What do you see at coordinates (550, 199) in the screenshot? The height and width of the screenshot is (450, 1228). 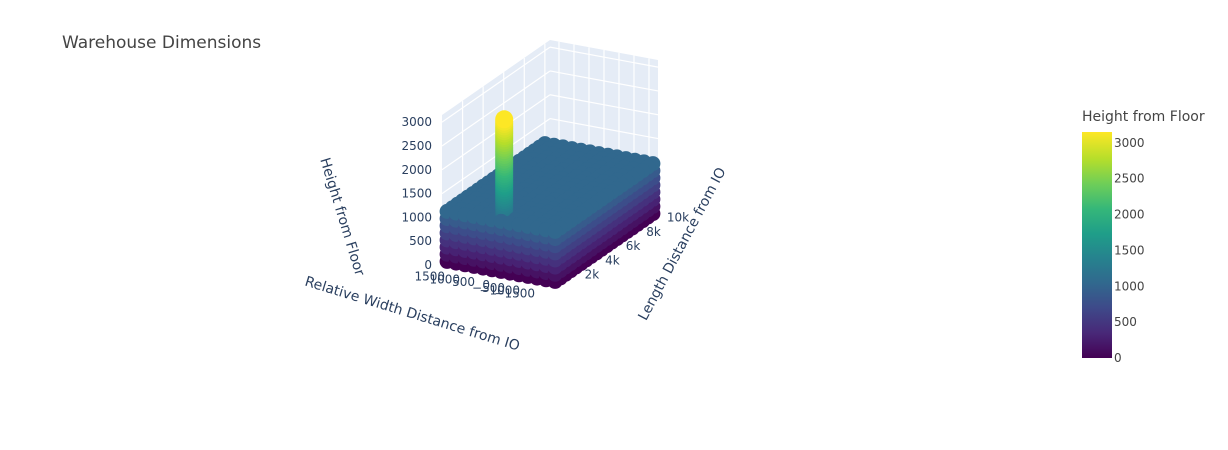 I see `data-points` at bounding box center [550, 199].